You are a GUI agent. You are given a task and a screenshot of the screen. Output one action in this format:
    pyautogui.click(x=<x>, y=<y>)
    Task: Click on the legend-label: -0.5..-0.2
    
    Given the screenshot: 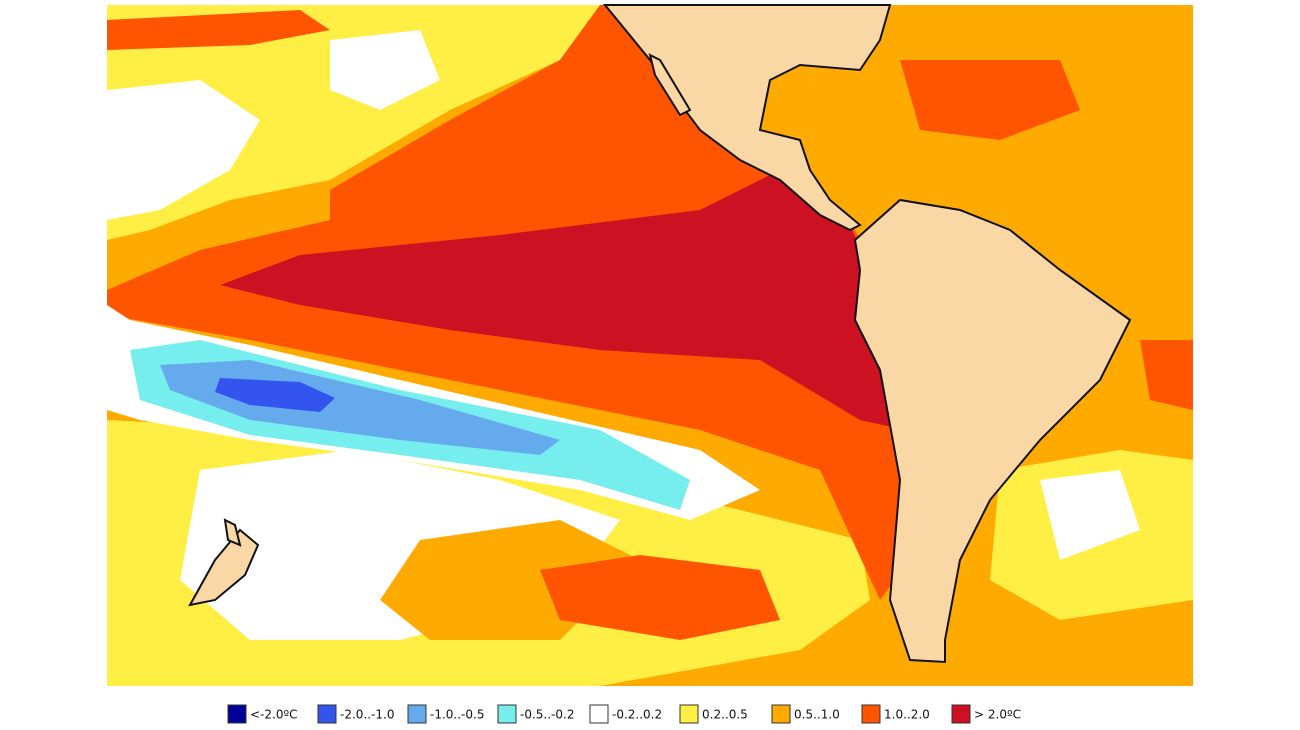 What is the action you would take?
    pyautogui.click(x=547, y=715)
    